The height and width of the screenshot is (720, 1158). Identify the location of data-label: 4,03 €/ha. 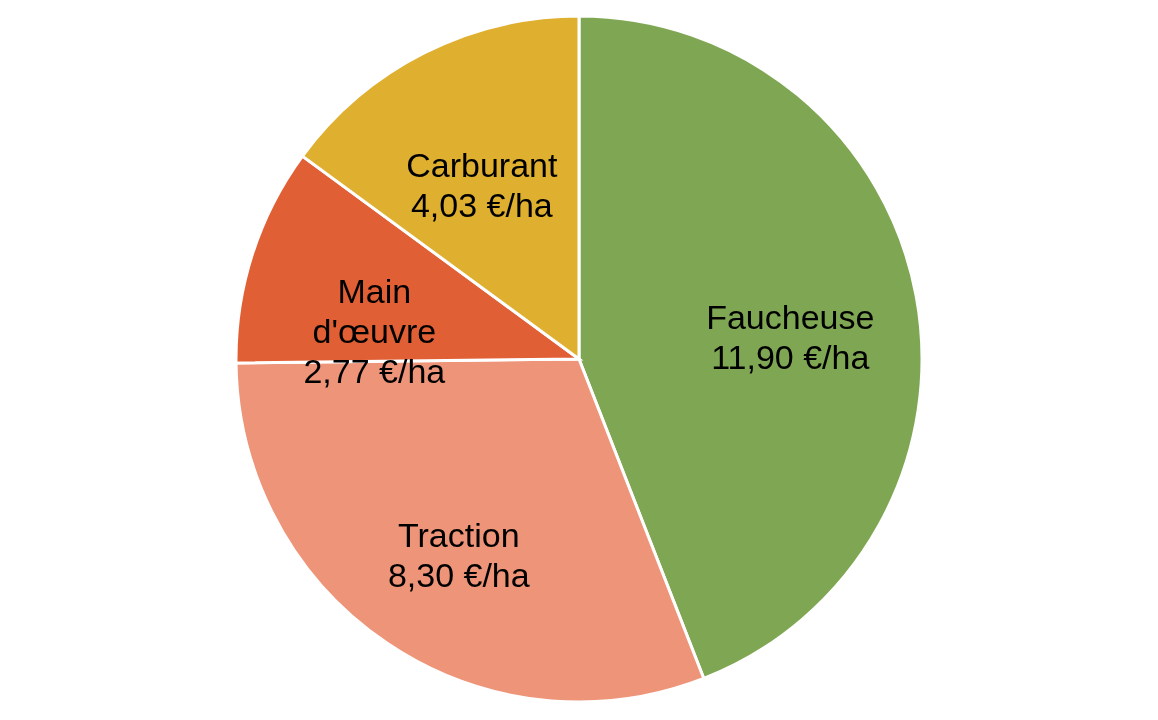
(481, 205).